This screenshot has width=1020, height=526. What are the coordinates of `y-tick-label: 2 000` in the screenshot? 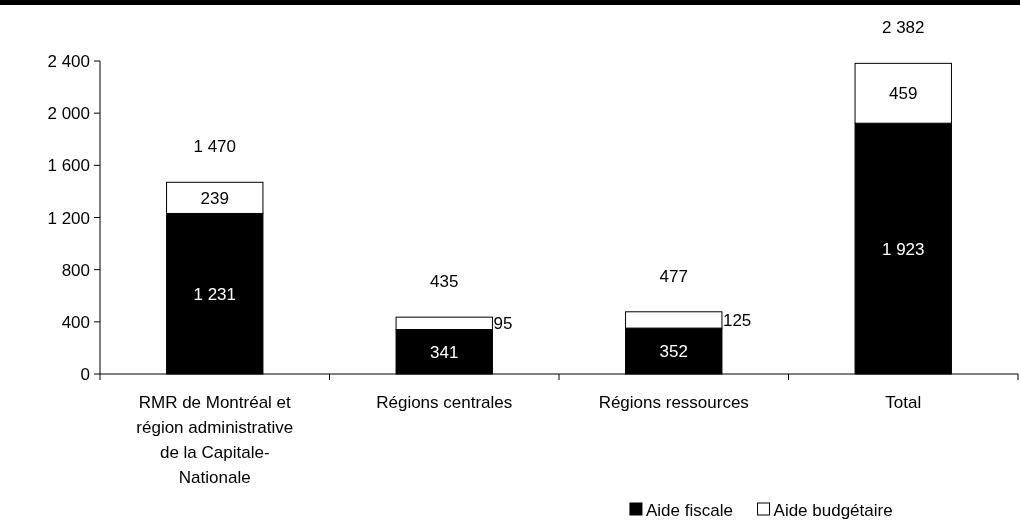 It's located at (68, 114).